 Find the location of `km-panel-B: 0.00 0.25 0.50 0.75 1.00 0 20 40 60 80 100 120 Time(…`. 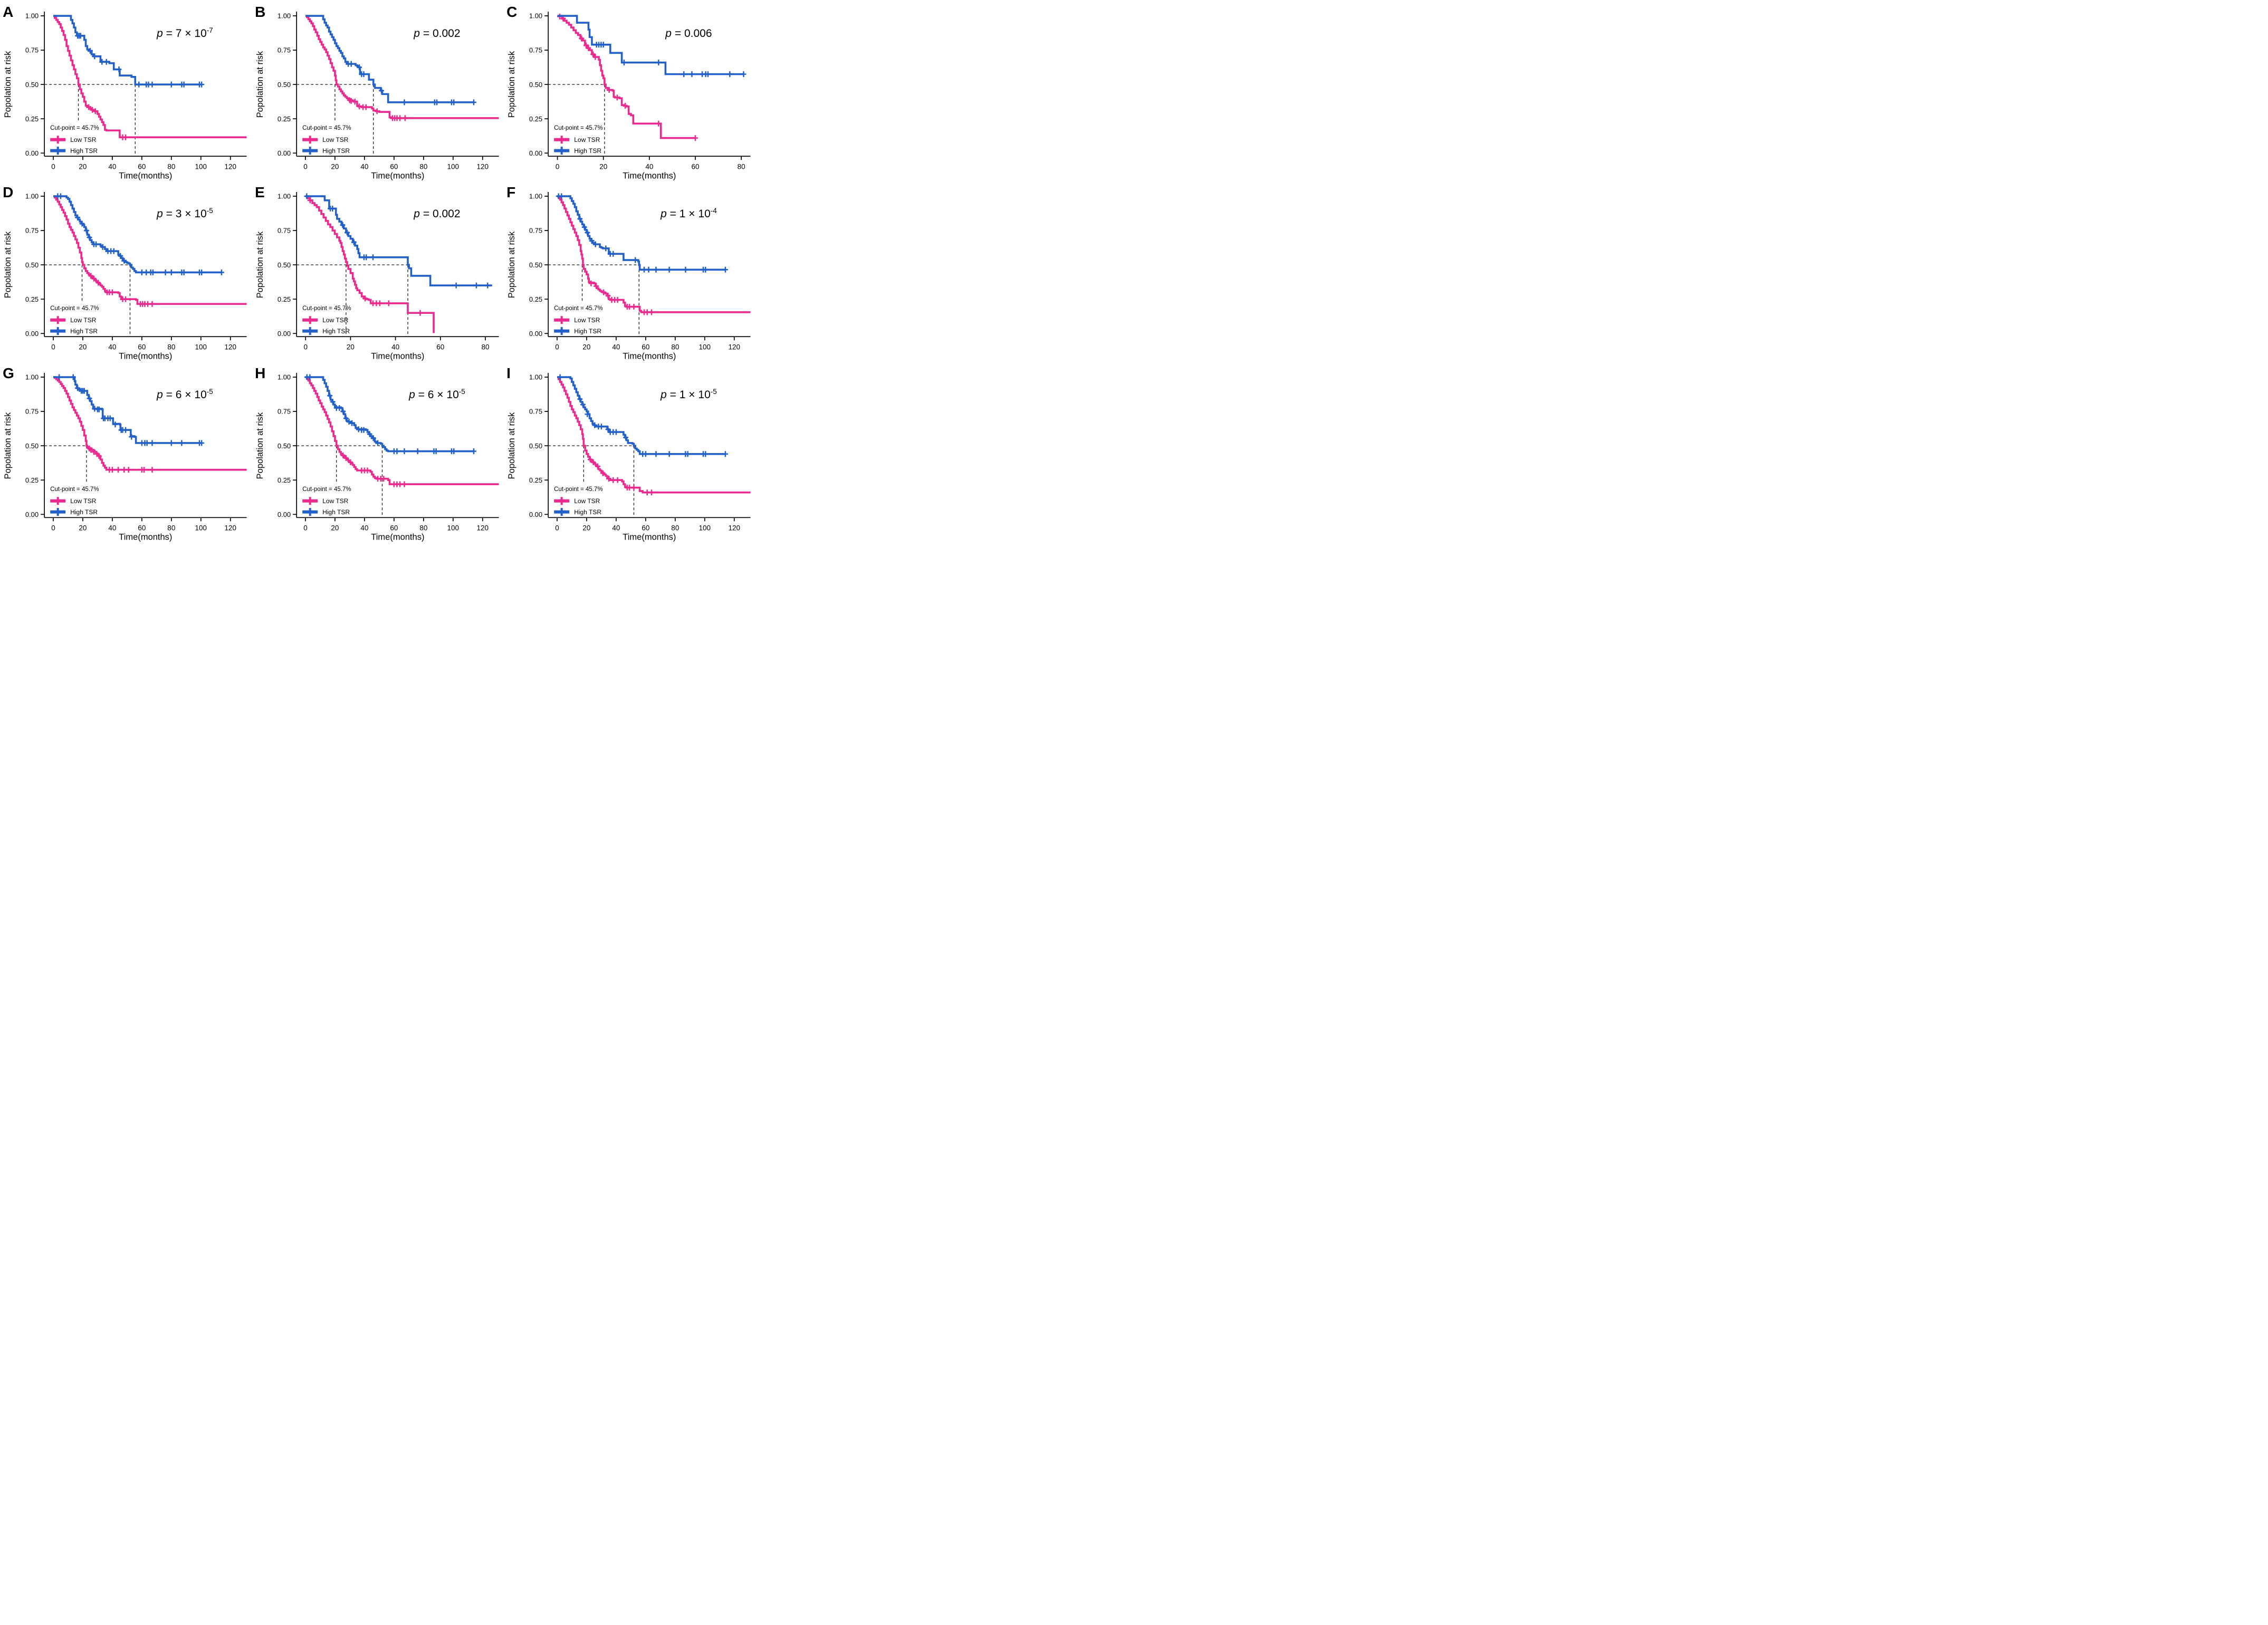

km-panel-B: 0.00 0.25 0.50 0.75 1.00 0 20 40 60 80 100 120 Time(… is located at coordinates (378, 90).